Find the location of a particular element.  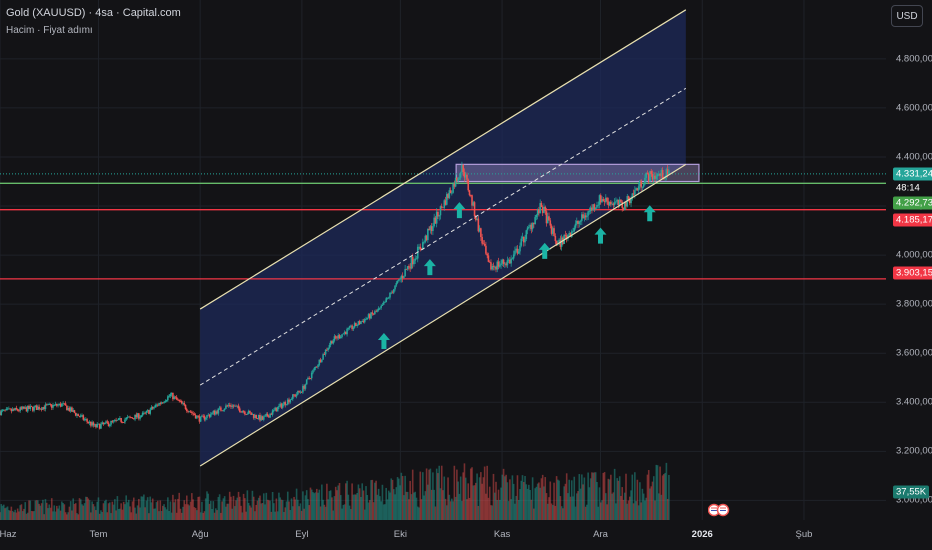

time-tick-label: Eki is located at coordinates (400, 534).